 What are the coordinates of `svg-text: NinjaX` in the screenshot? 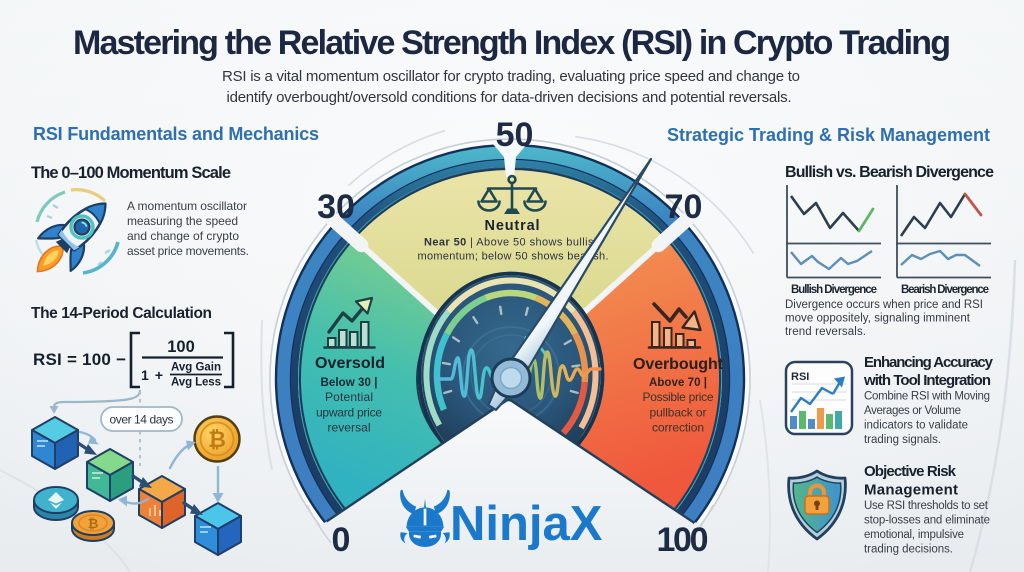 It's located at (526, 524).